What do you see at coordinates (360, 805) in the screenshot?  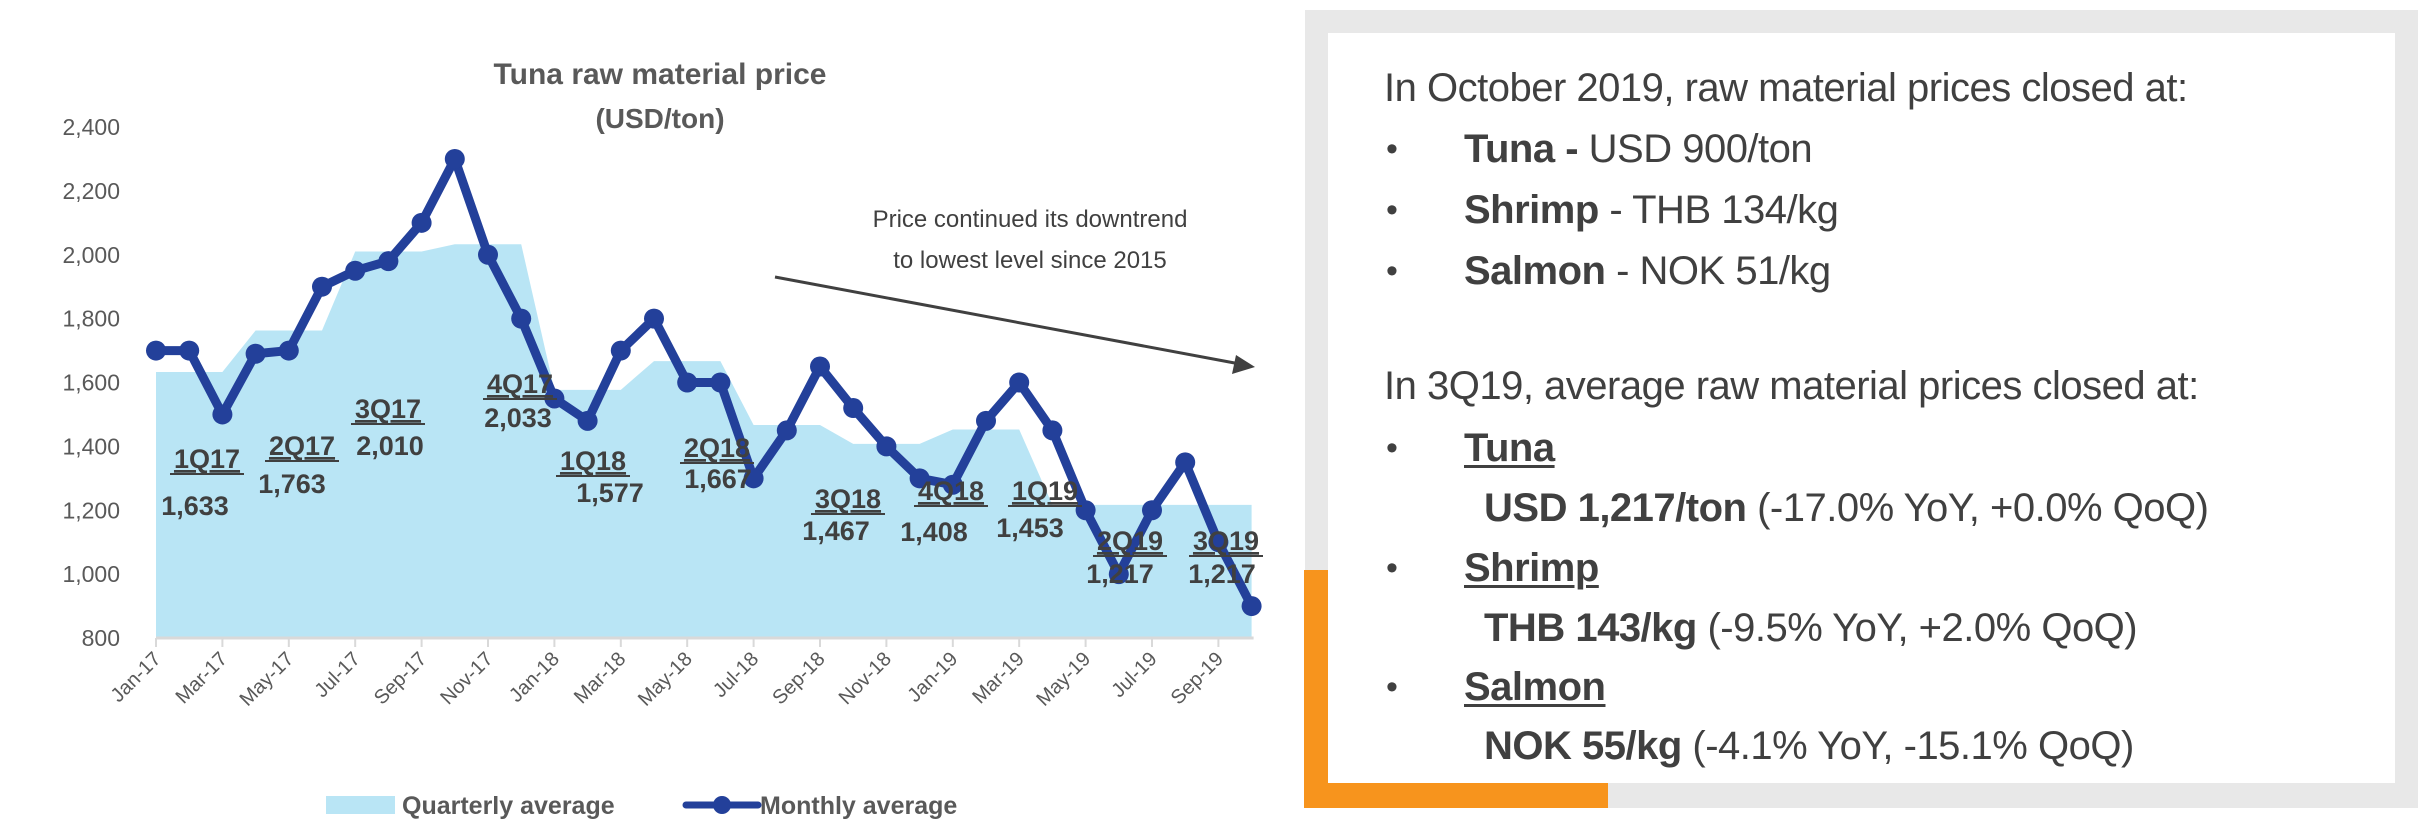 I see `legend-quarterly-swatch` at bounding box center [360, 805].